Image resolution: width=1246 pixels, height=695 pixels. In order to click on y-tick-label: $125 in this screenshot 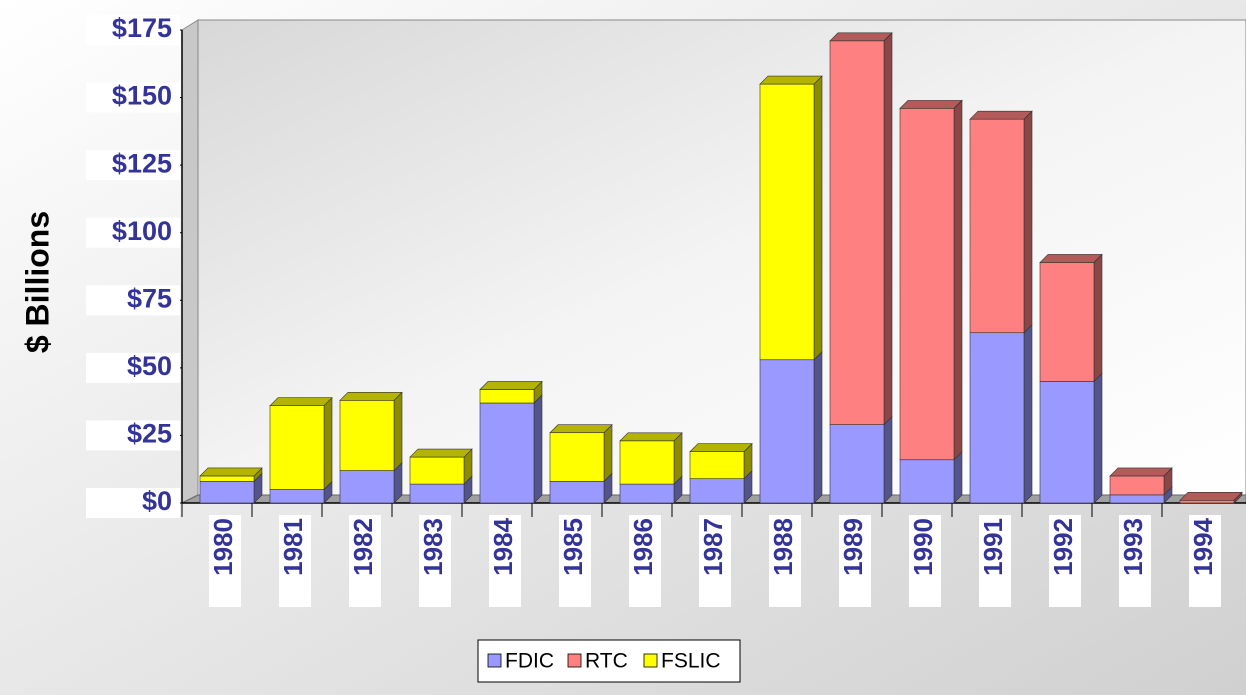, I will do `click(142, 163)`.